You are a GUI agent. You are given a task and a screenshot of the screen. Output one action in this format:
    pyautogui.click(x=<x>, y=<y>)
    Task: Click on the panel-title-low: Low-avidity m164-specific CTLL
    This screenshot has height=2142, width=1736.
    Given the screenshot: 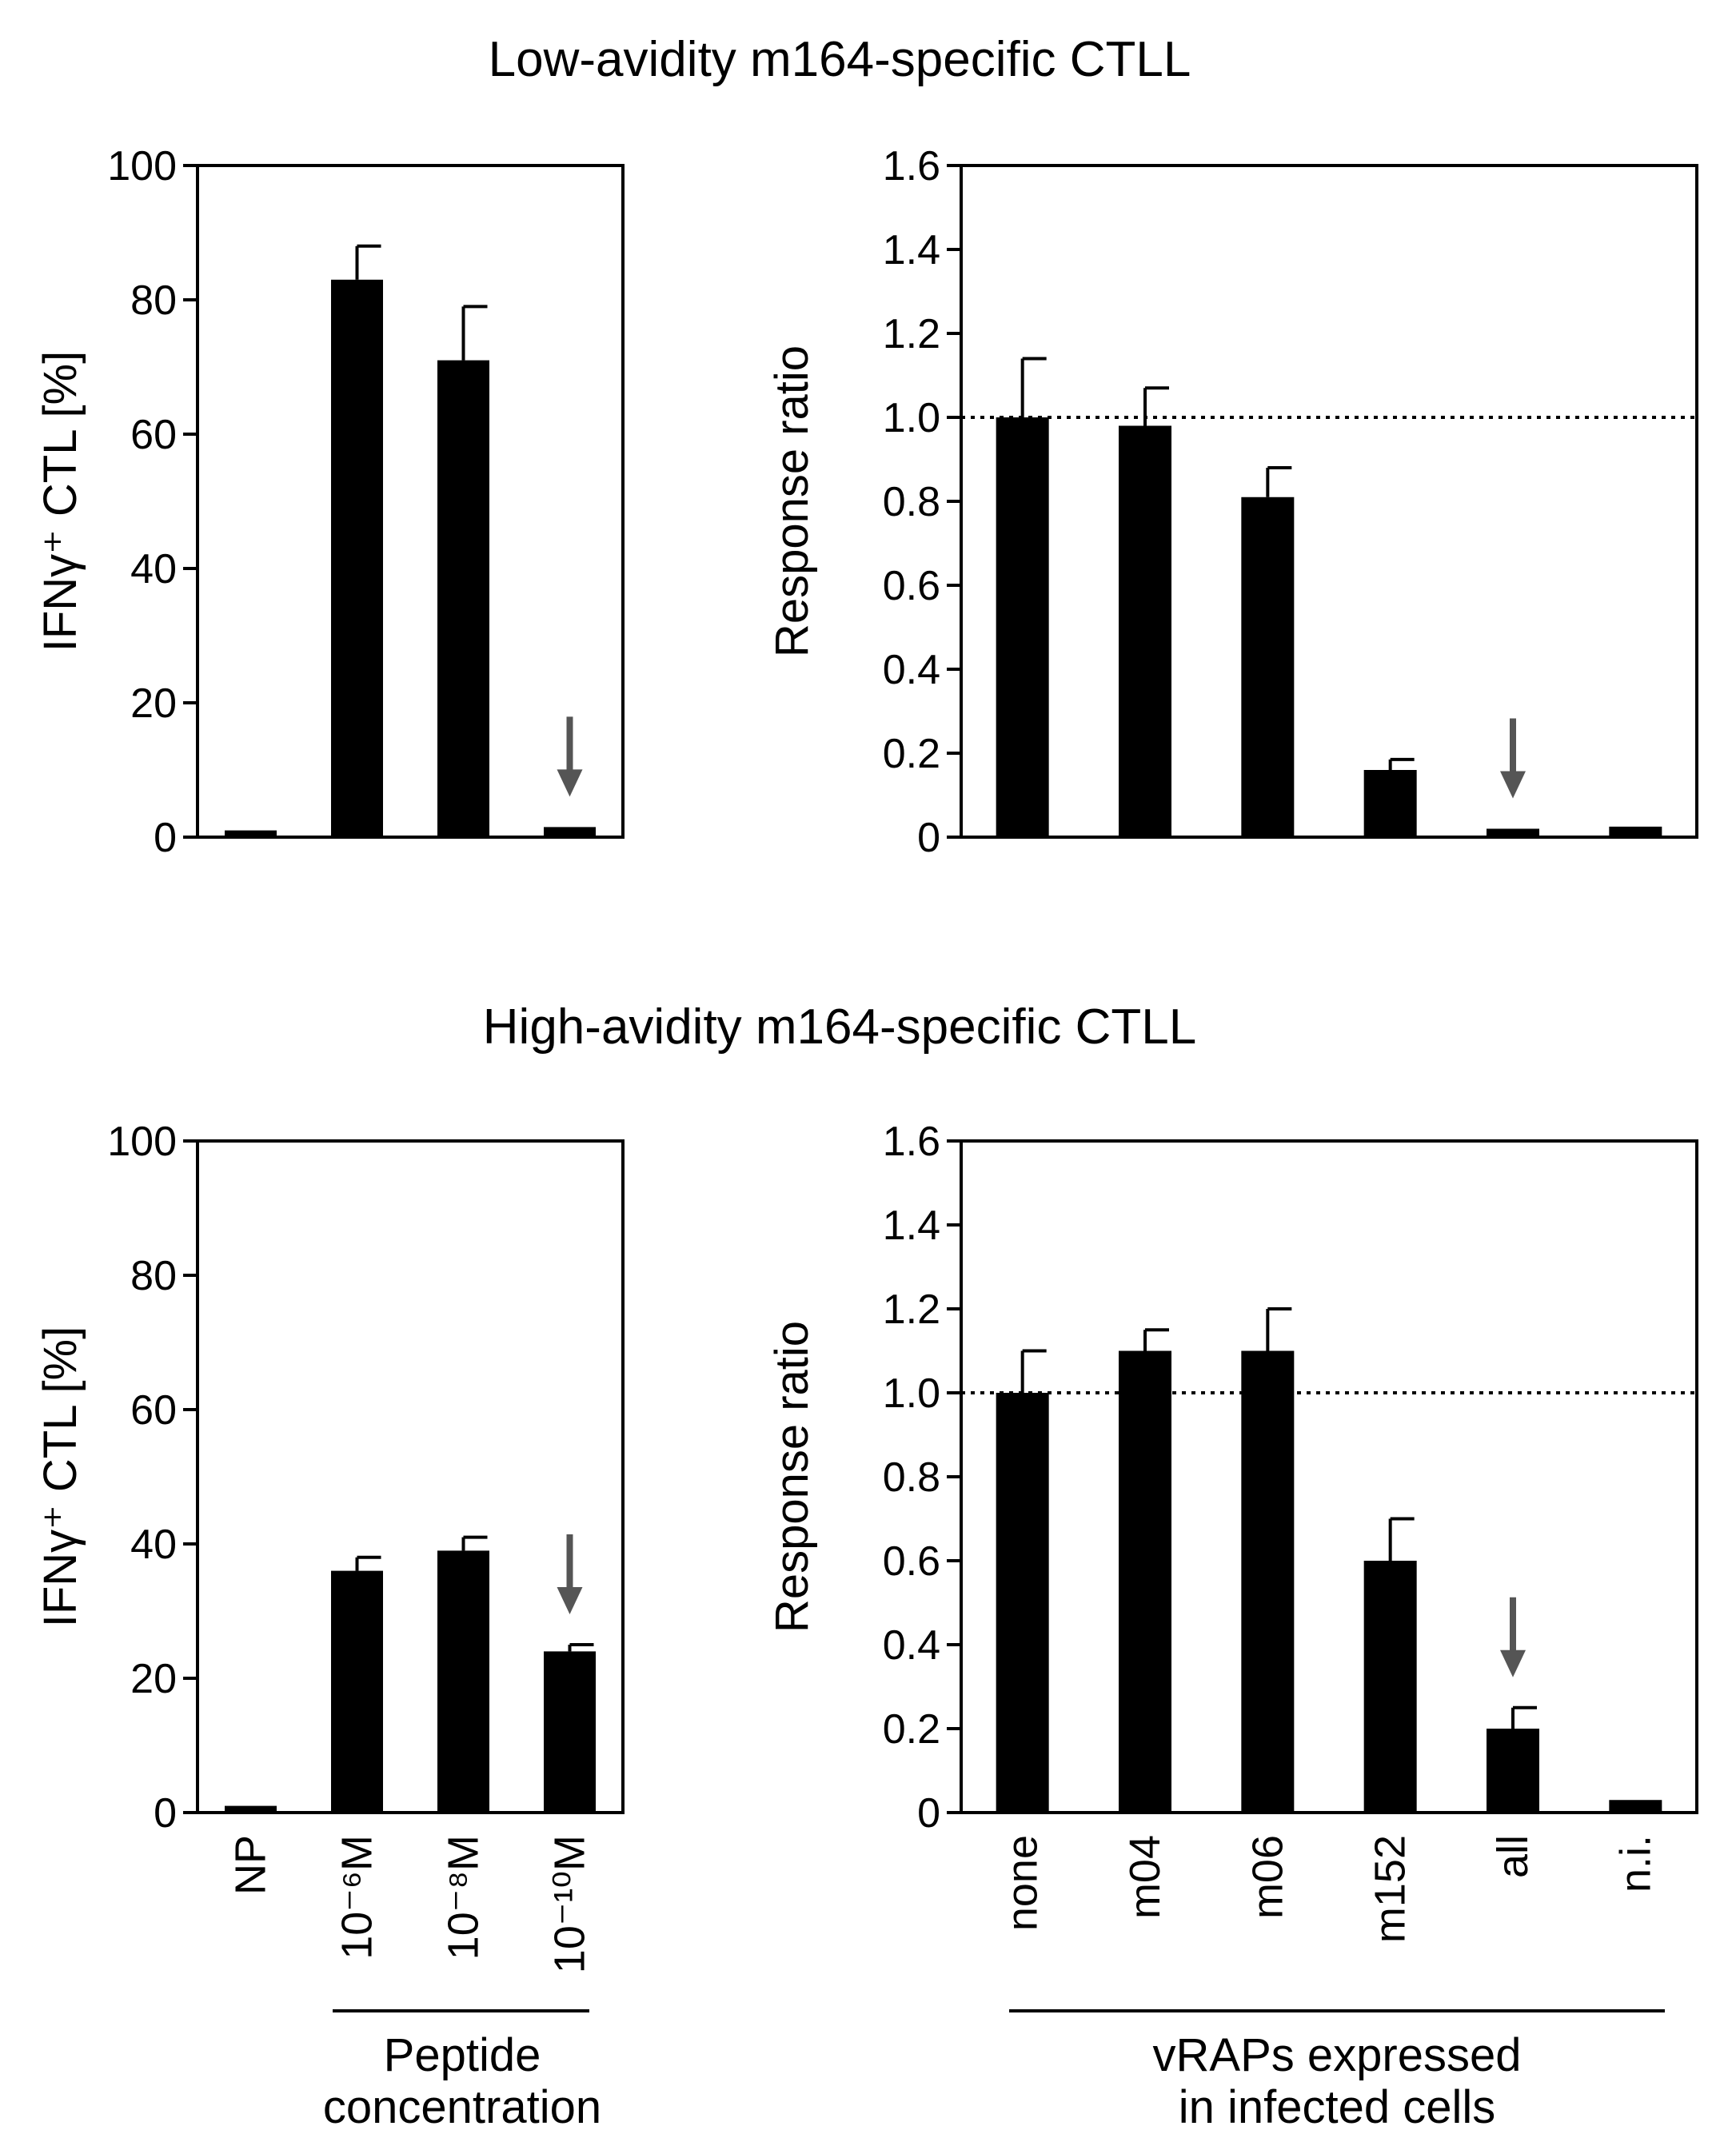 What is the action you would take?
    pyautogui.click(x=840, y=60)
    